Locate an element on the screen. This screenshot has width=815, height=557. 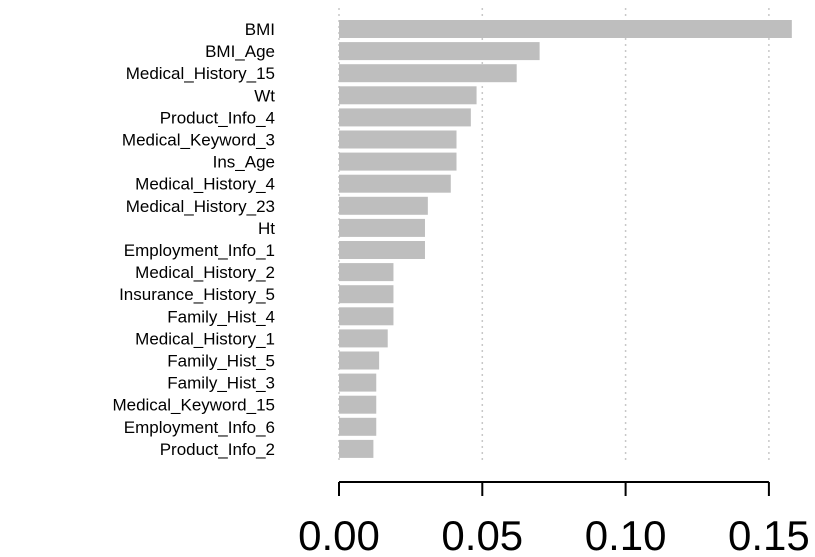
category-label: Medical_Keyword_3 is located at coordinates (198, 140).